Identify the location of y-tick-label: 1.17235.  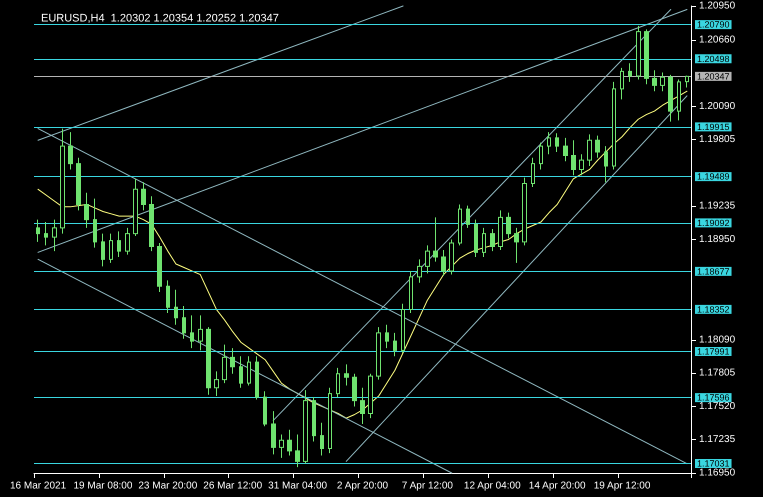
(717, 440).